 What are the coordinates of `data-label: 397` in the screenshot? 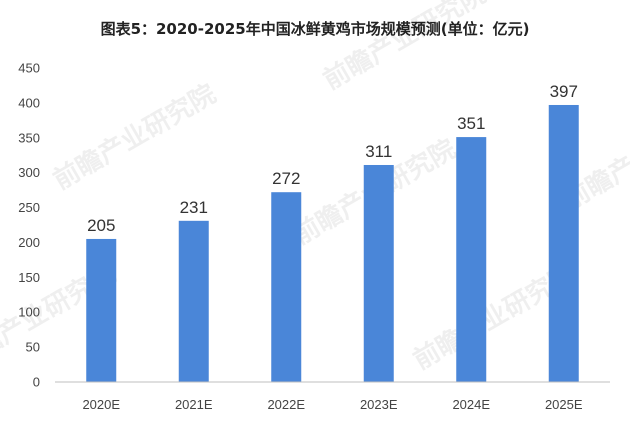 It's located at (564, 91).